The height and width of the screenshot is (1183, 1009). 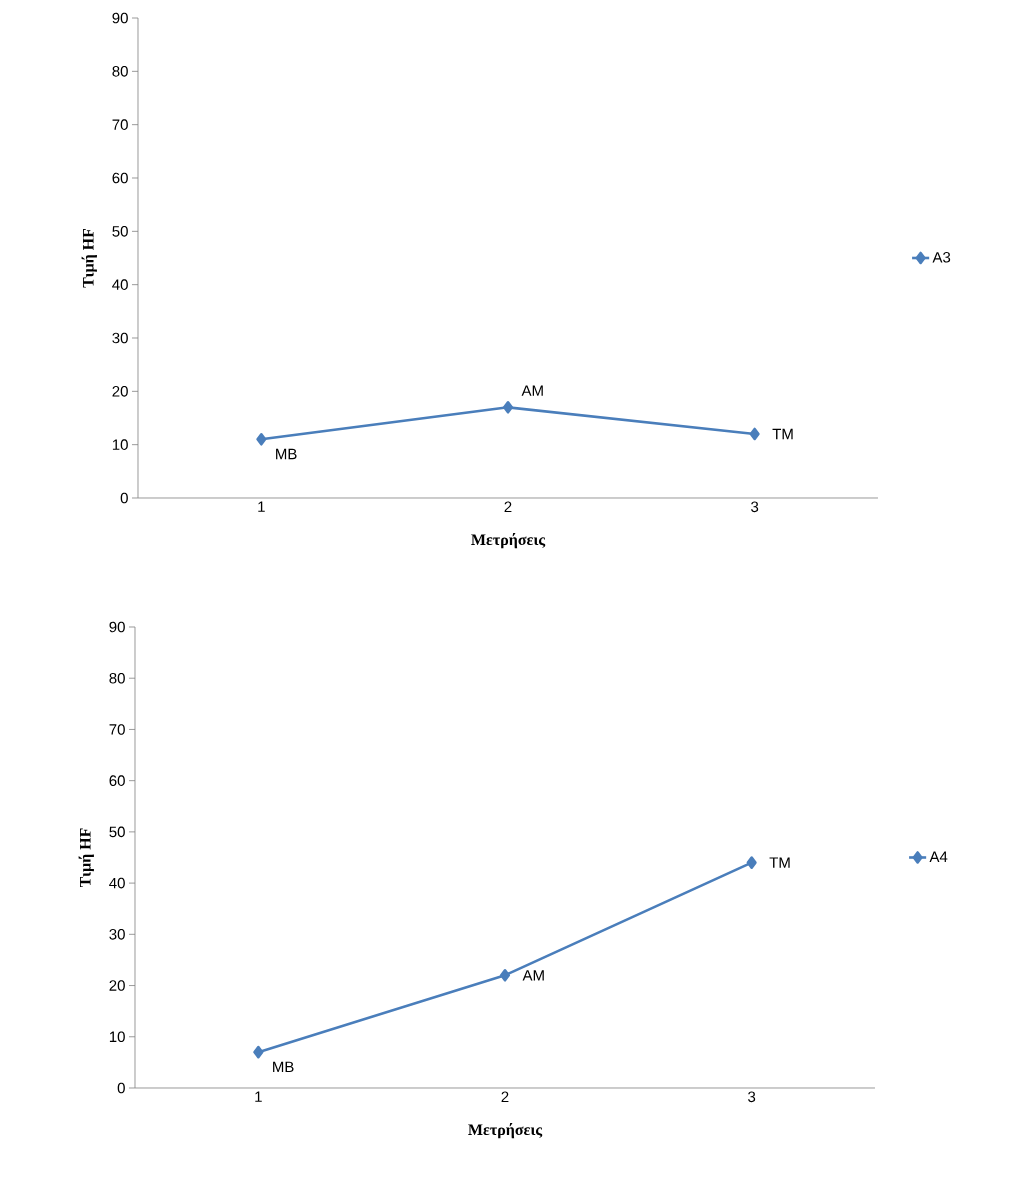 What do you see at coordinates (938, 856) in the screenshot?
I see `legend-label: A4` at bounding box center [938, 856].